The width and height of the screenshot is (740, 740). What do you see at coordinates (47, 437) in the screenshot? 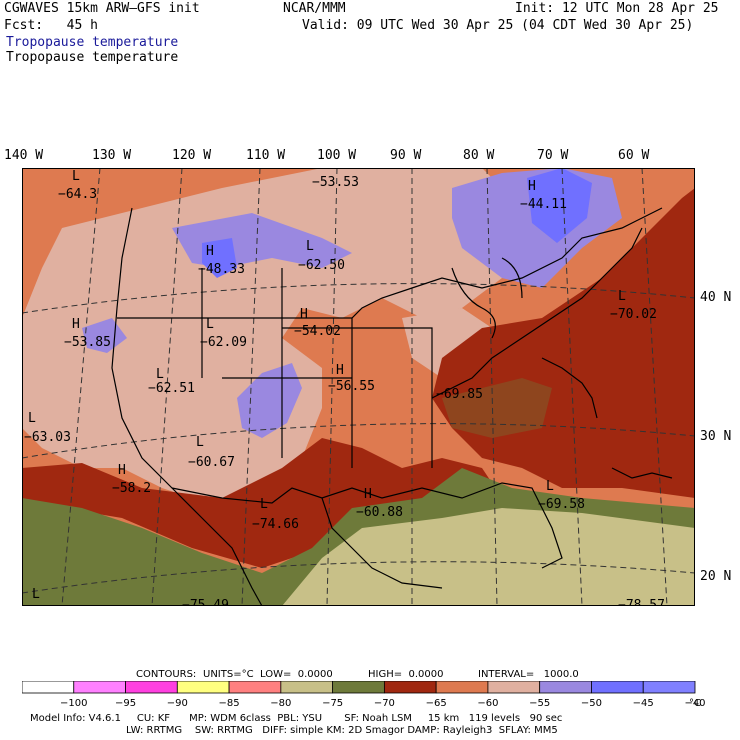
I see `map-label: −63.03` at bounding box center [47, 437].